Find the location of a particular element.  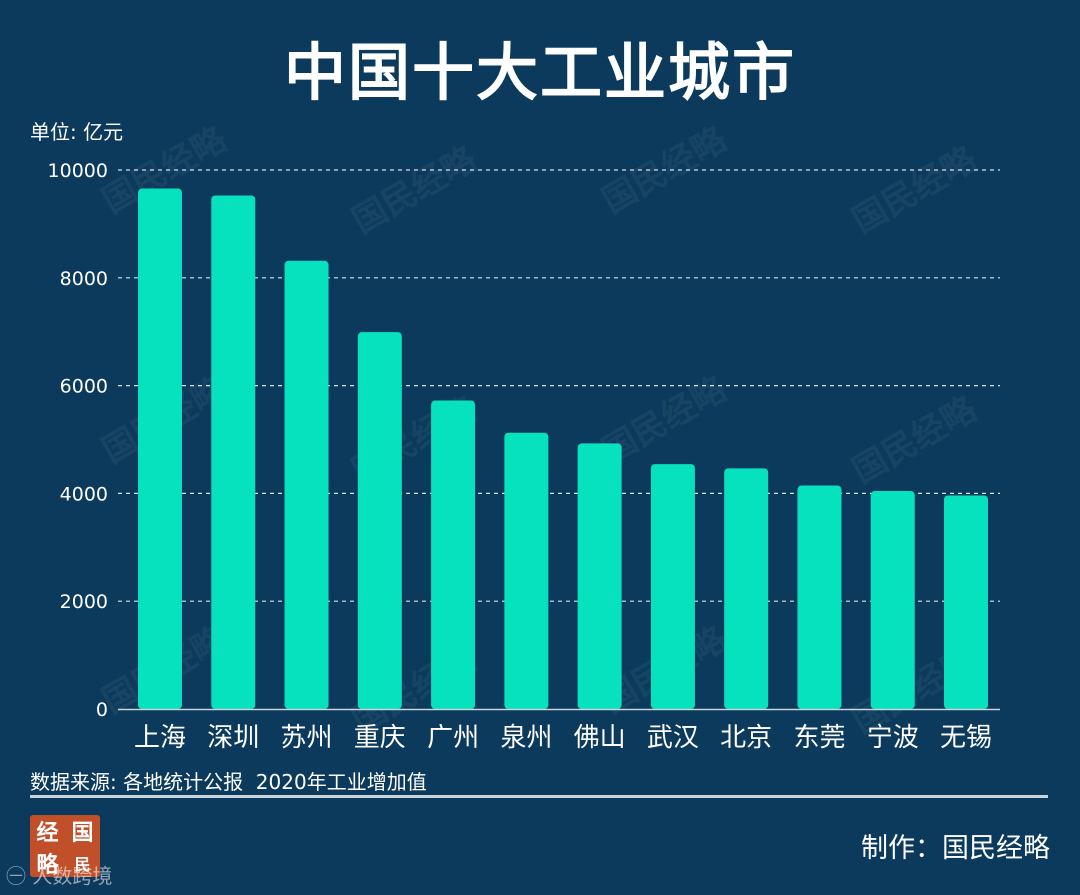

bar-武汉 is located at coordinates (672, 586).